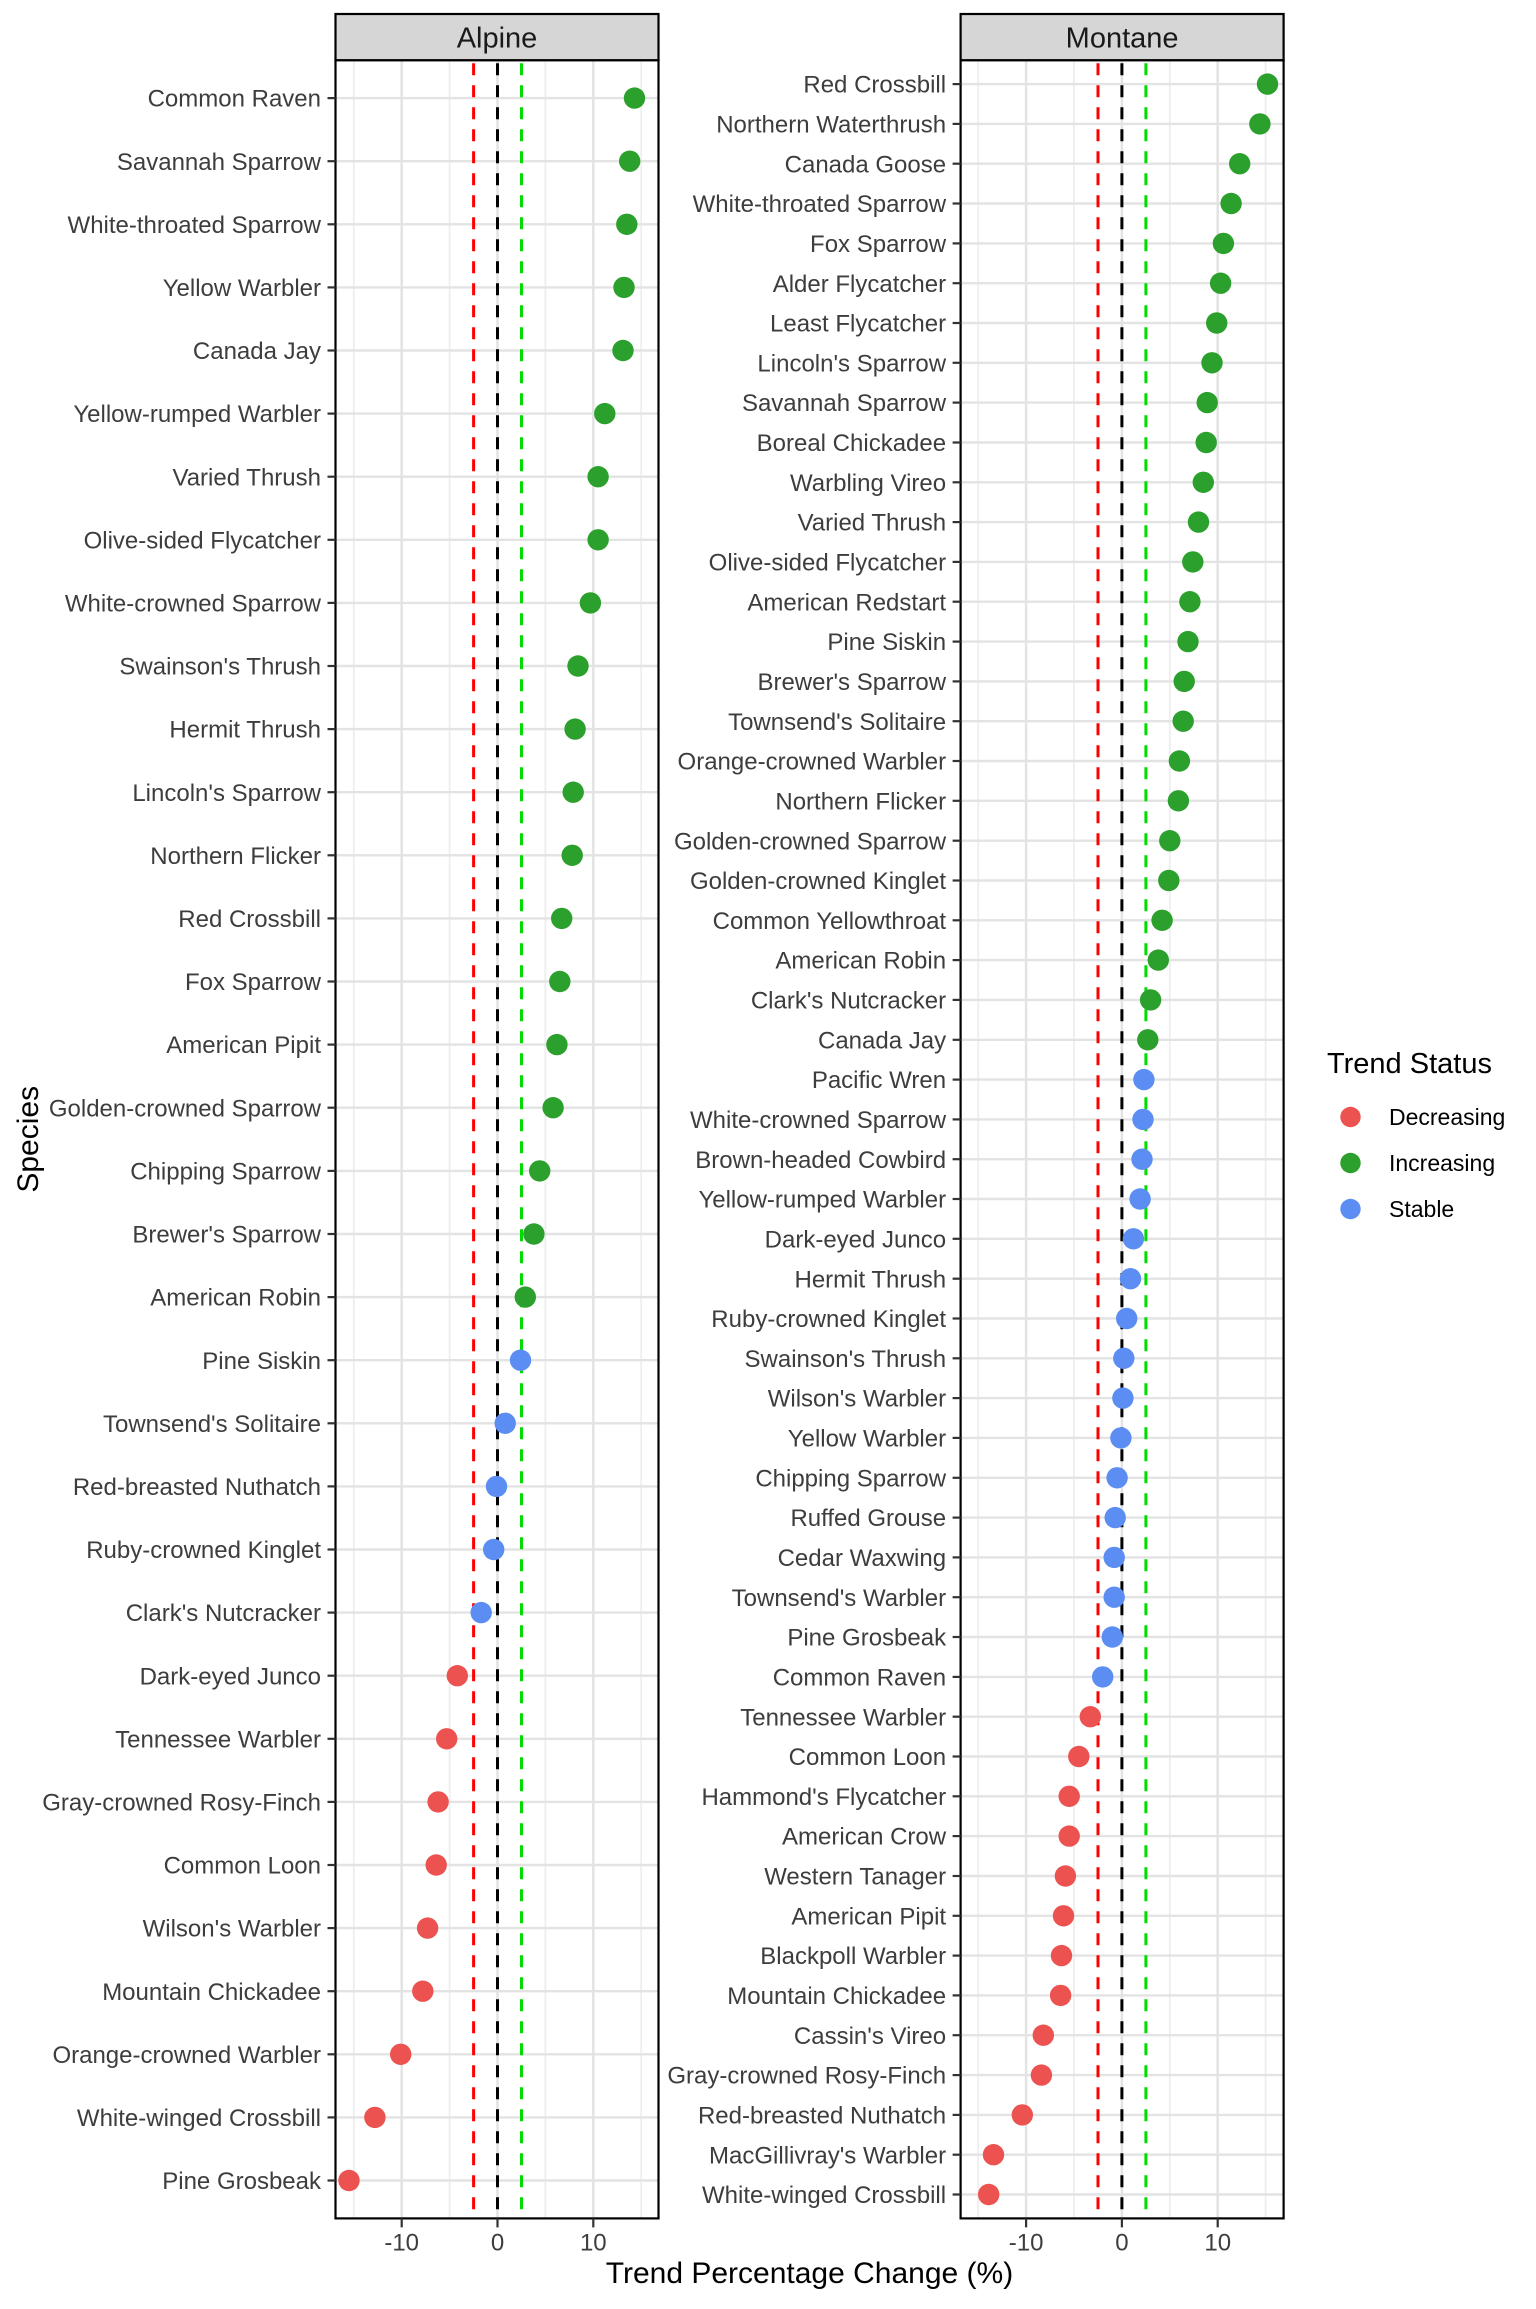 The width and height of the screenshot is (1536, 2309). I want to click on svg-text: Warbling Vireo, so click(868, 483).